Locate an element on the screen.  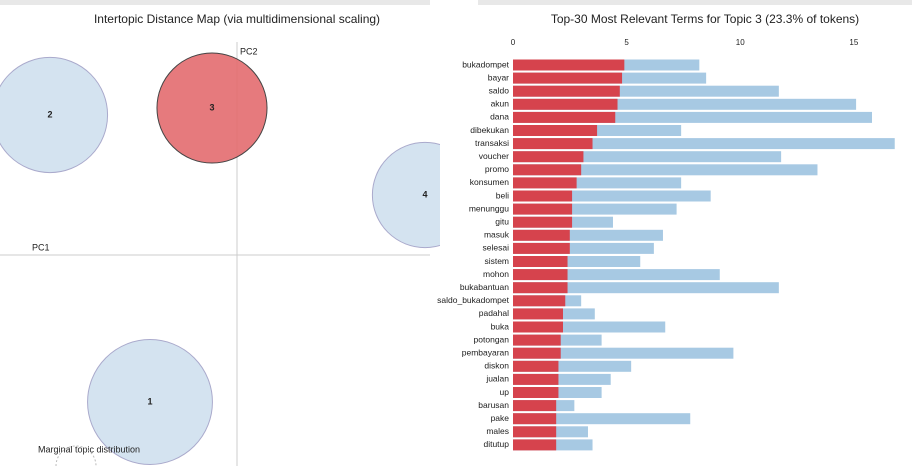
term-label: pake is located at coordinates (500, 418).